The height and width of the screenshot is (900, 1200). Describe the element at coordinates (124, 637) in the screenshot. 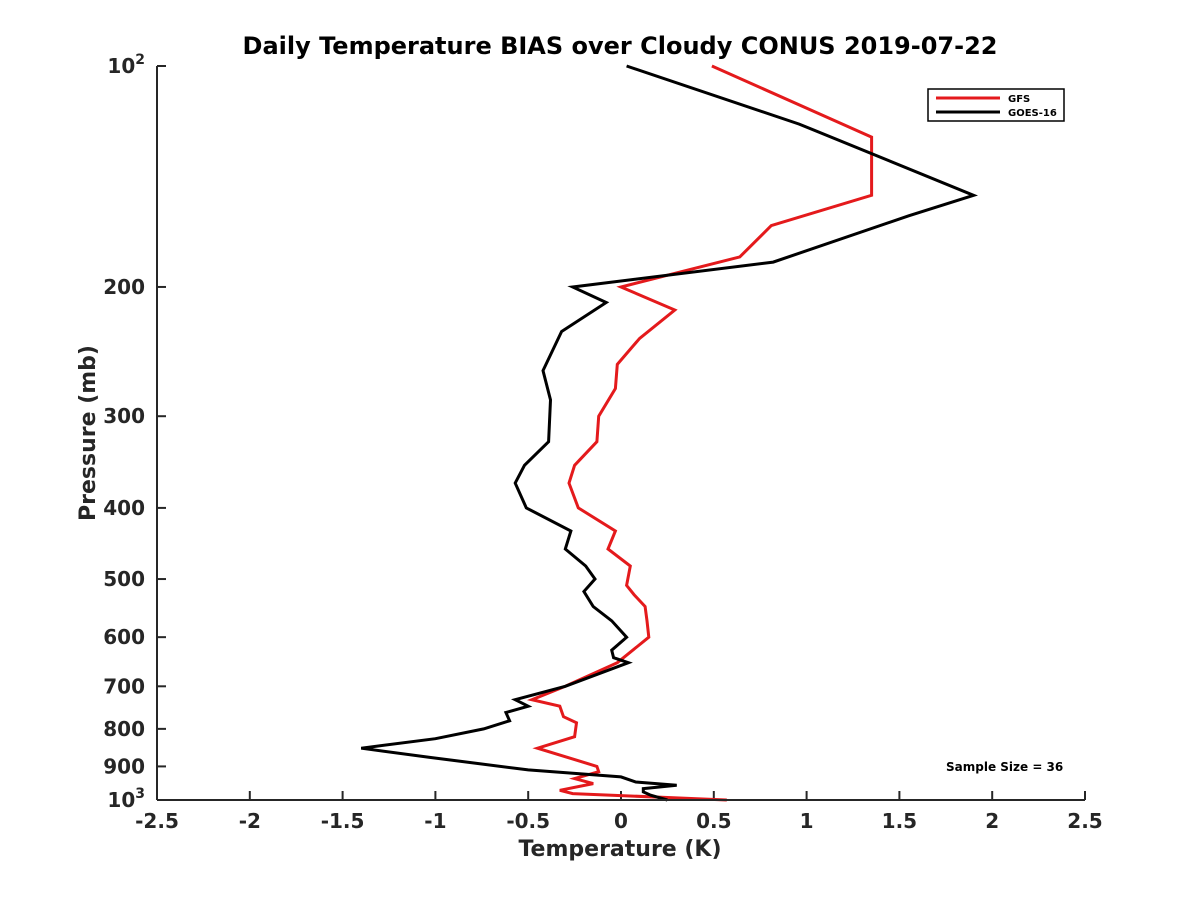

I see `y-tick-label: 600` at that location.